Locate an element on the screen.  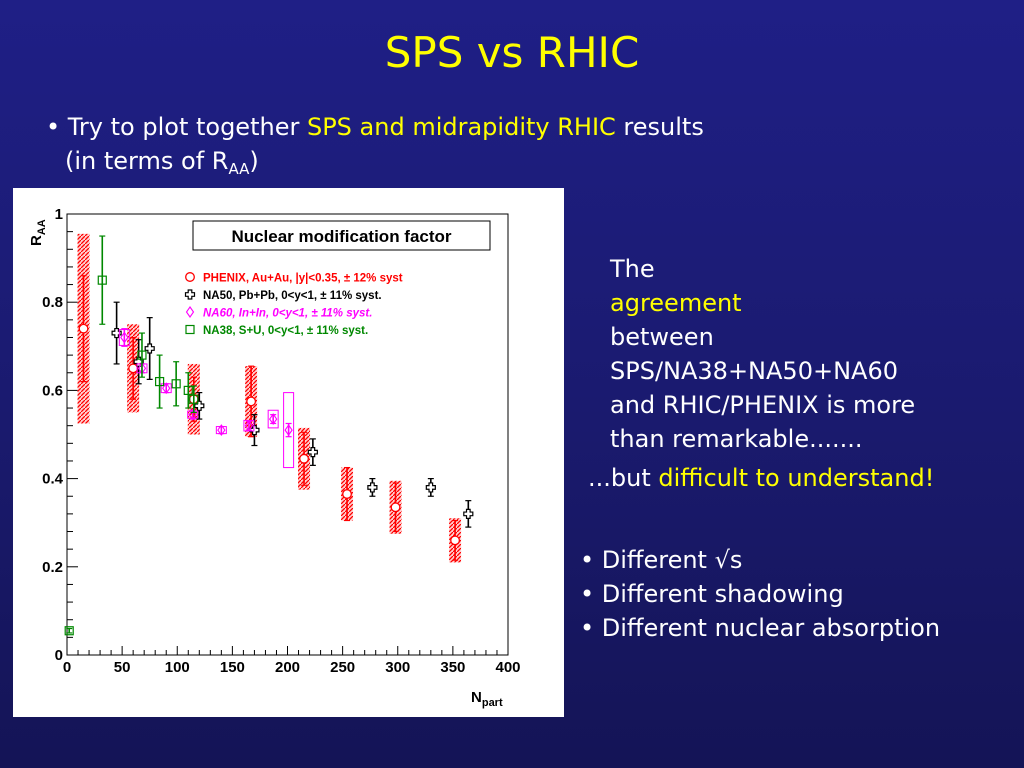
legend-entry: NA38, S+U, 0<y<1, ± 11% syst. is located at coordinates (285, 331).